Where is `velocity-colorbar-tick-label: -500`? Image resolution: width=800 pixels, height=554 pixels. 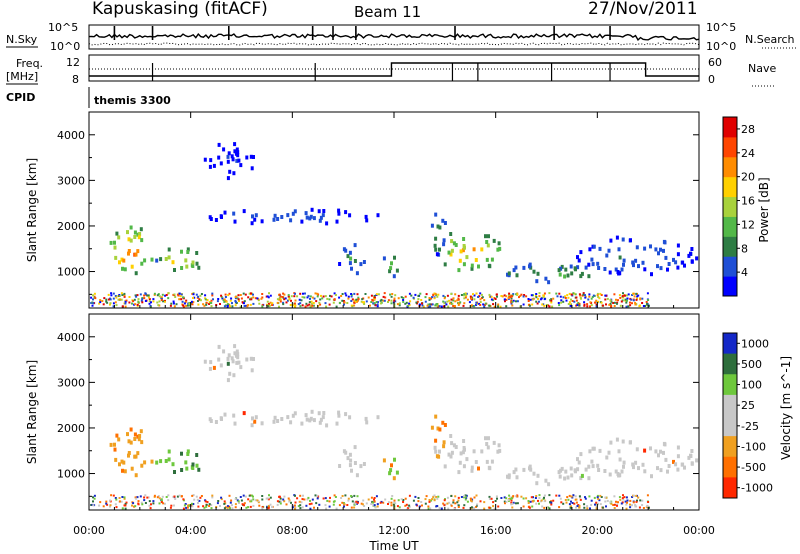
velocity-colorbar-tick-label: -500 is located at coordinates (753, 467).